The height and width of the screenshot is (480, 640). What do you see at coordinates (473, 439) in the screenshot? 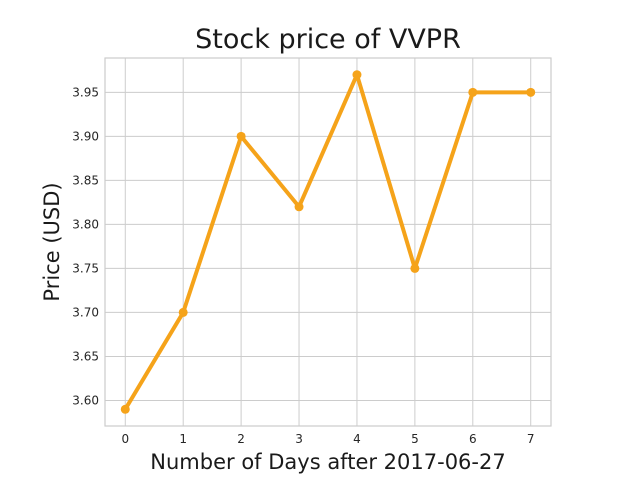
I see `x-tick-label: 6` at bounding box center [473, 439].